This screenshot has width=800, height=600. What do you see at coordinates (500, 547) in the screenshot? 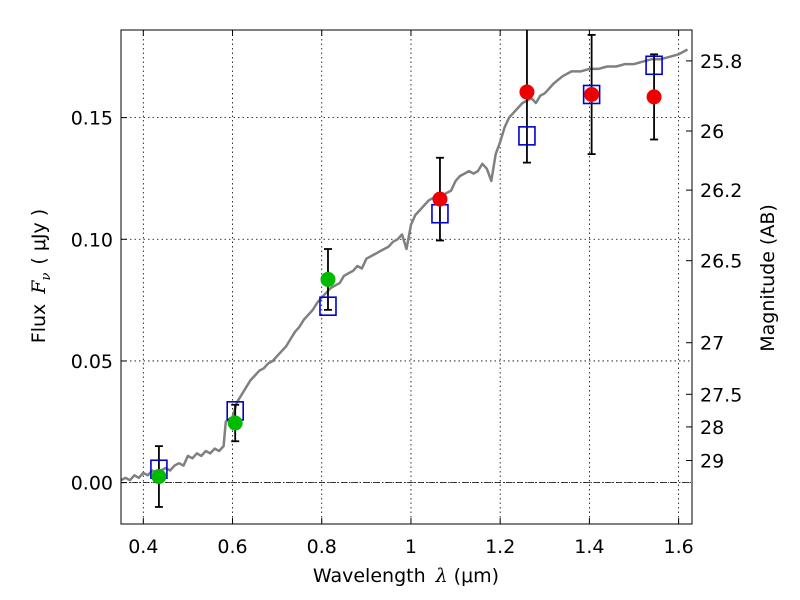
I see `x-tick-label: 1.2` at bounding box center [500, 547].